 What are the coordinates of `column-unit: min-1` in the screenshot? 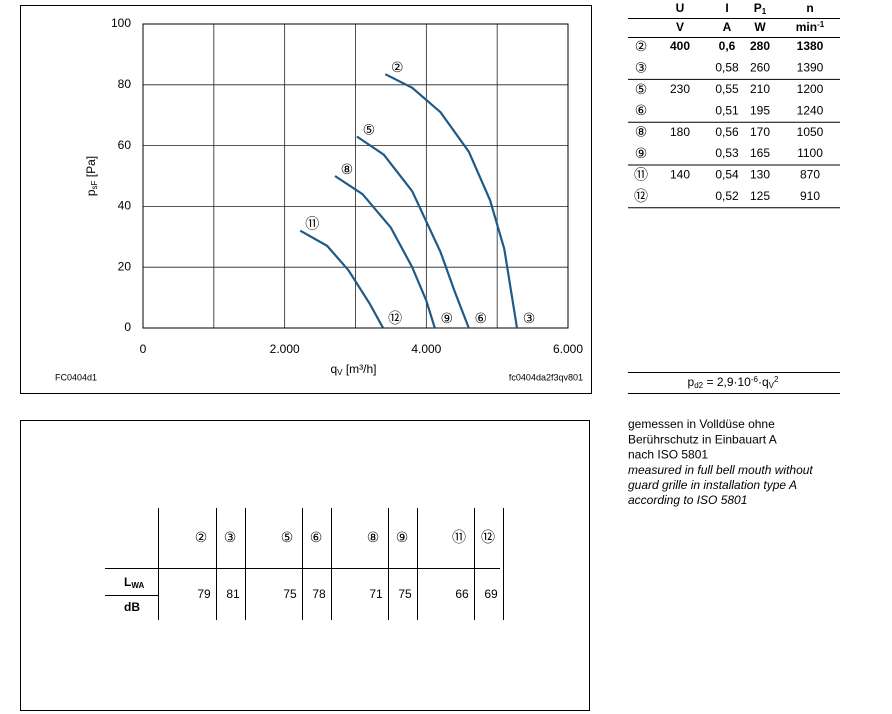 It's located at (810, 27).